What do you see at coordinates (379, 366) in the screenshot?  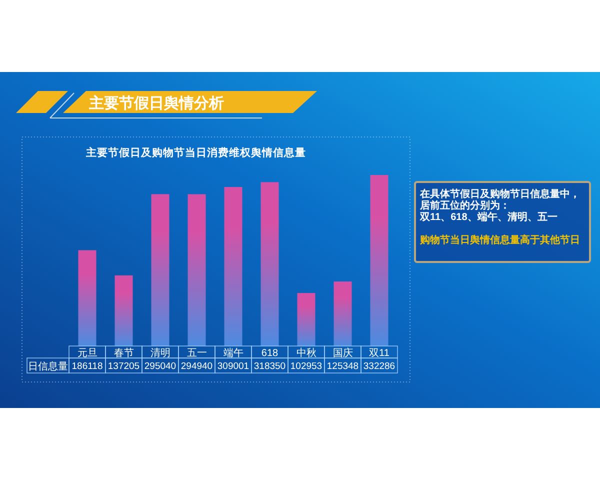 I see `data-label: 332286` at bounding box center [379, 366].